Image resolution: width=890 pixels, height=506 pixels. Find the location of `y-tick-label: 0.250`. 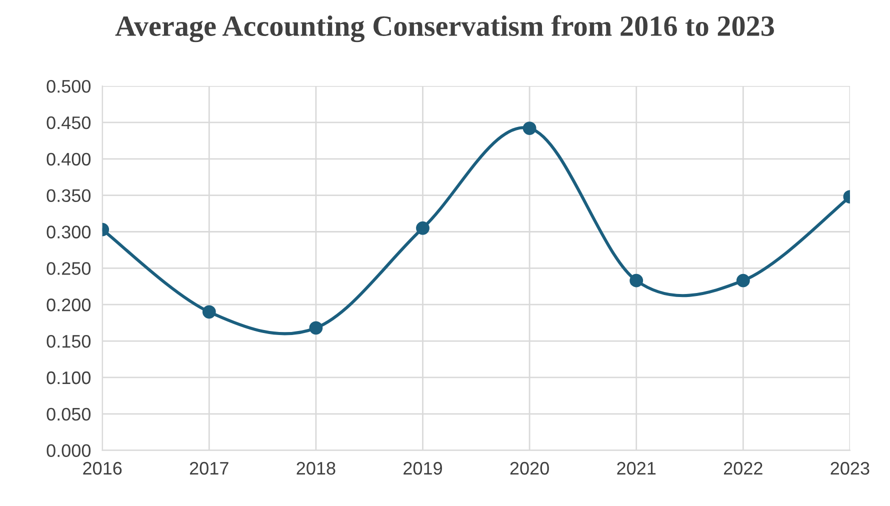

y-tick-label: 0.250 is located at coordinates (68, 268).